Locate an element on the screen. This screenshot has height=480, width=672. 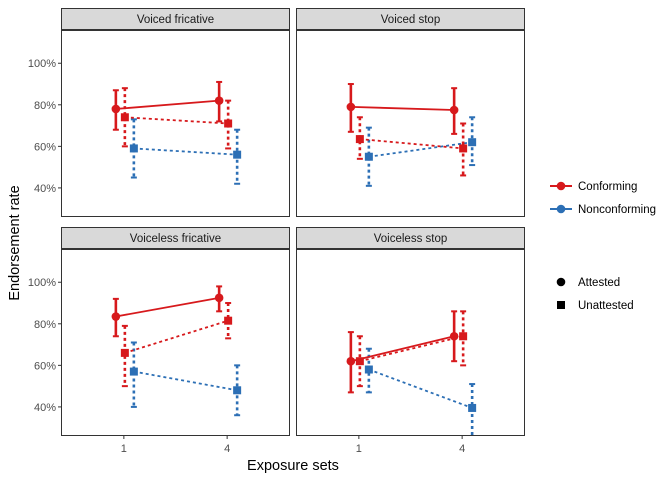
panel-strip-title: Voiceless fricative is located at coordinates (175, 239).